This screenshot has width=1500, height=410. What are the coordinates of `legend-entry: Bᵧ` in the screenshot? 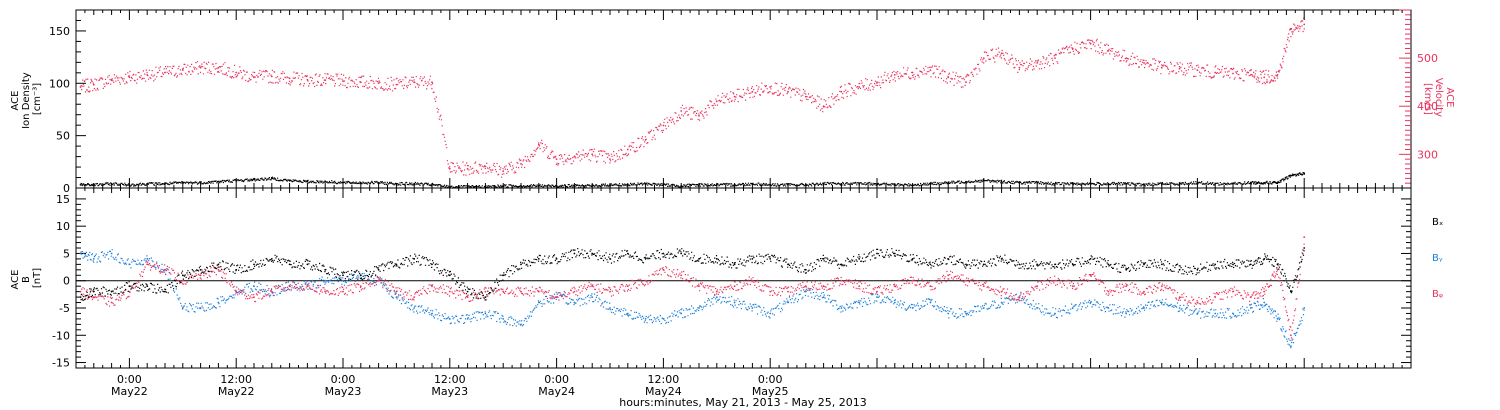 It's located at (1437, 258).